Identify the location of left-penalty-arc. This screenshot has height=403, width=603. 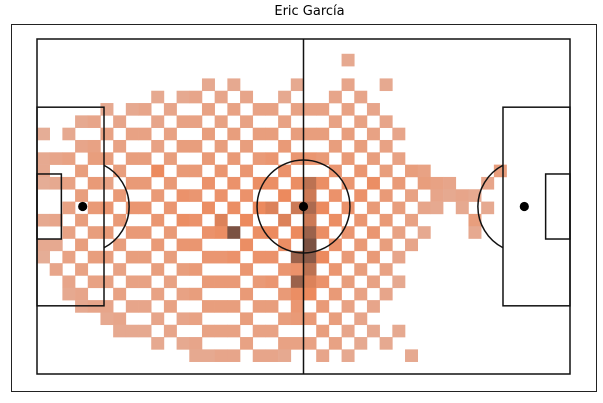
(116, 206).